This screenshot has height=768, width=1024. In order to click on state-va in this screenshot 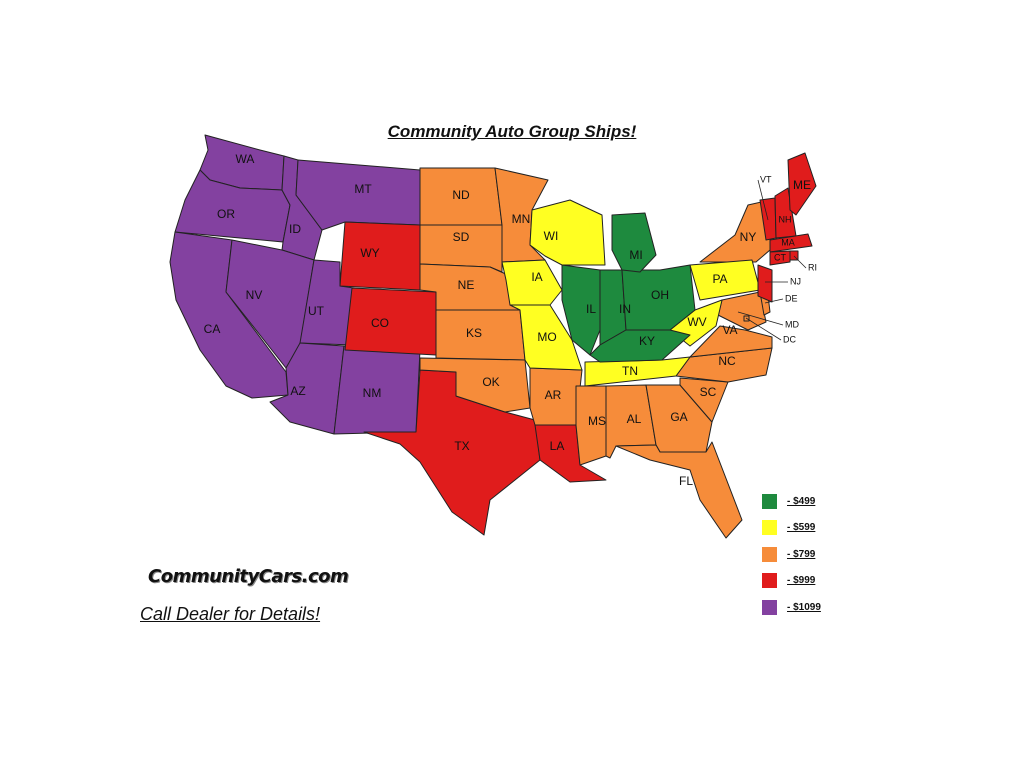, I will do `click(731, 341)`.